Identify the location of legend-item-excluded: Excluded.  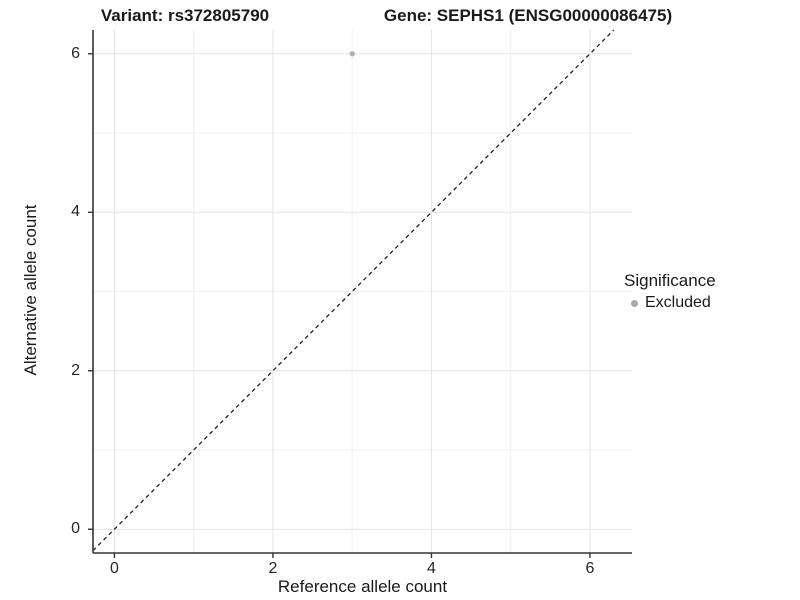
(670, 303).